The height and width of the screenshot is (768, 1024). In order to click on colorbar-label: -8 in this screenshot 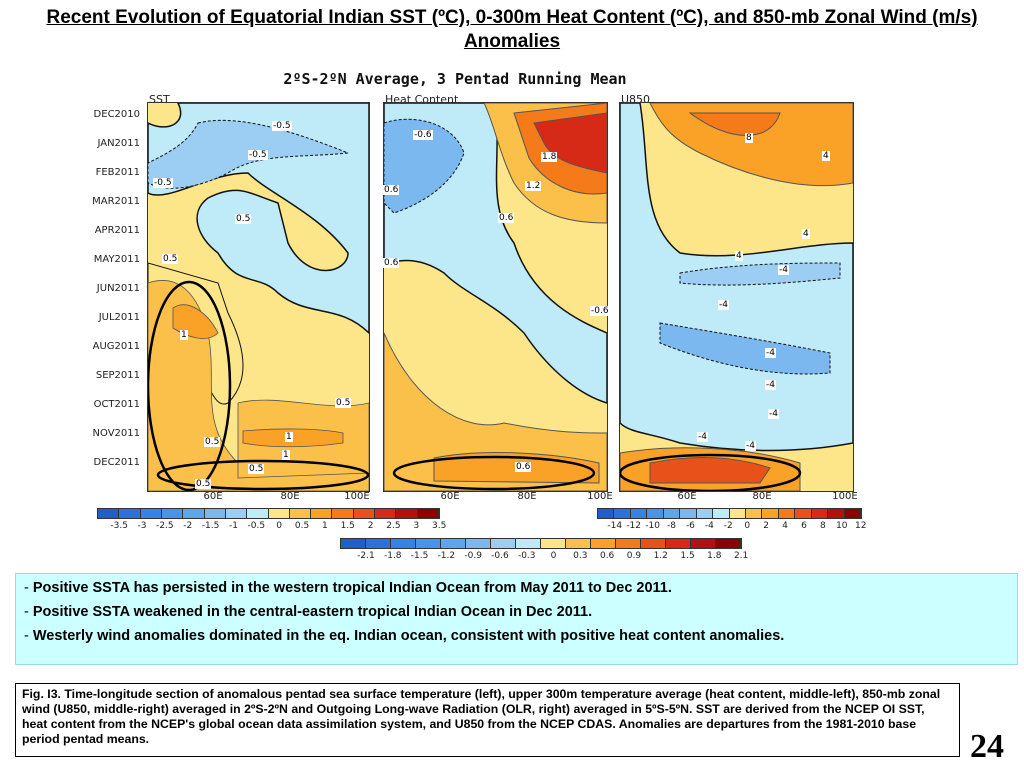, I will do `click(671, 526)`.